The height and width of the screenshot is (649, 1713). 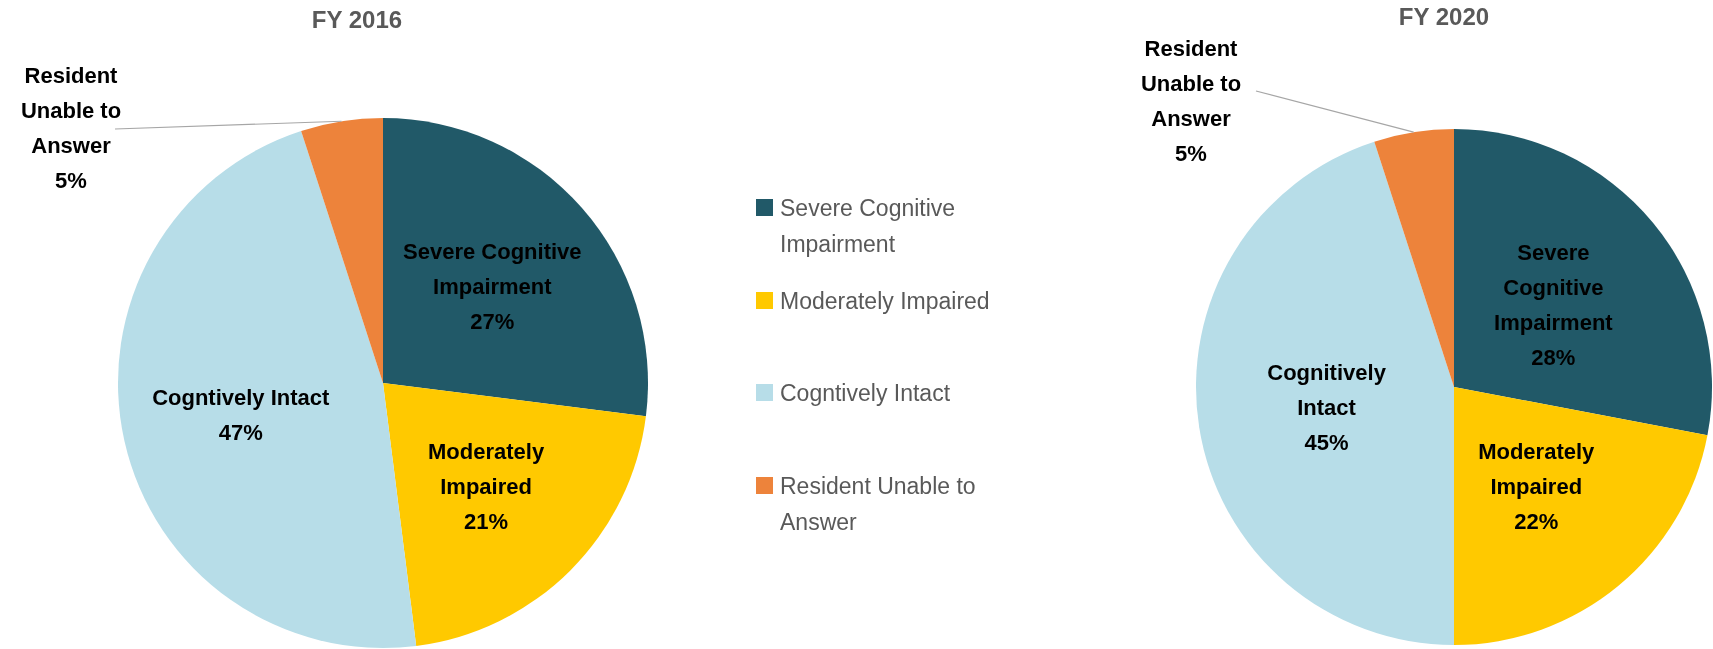 I want to click on data-label: 27%, so click(x=492, y=322).